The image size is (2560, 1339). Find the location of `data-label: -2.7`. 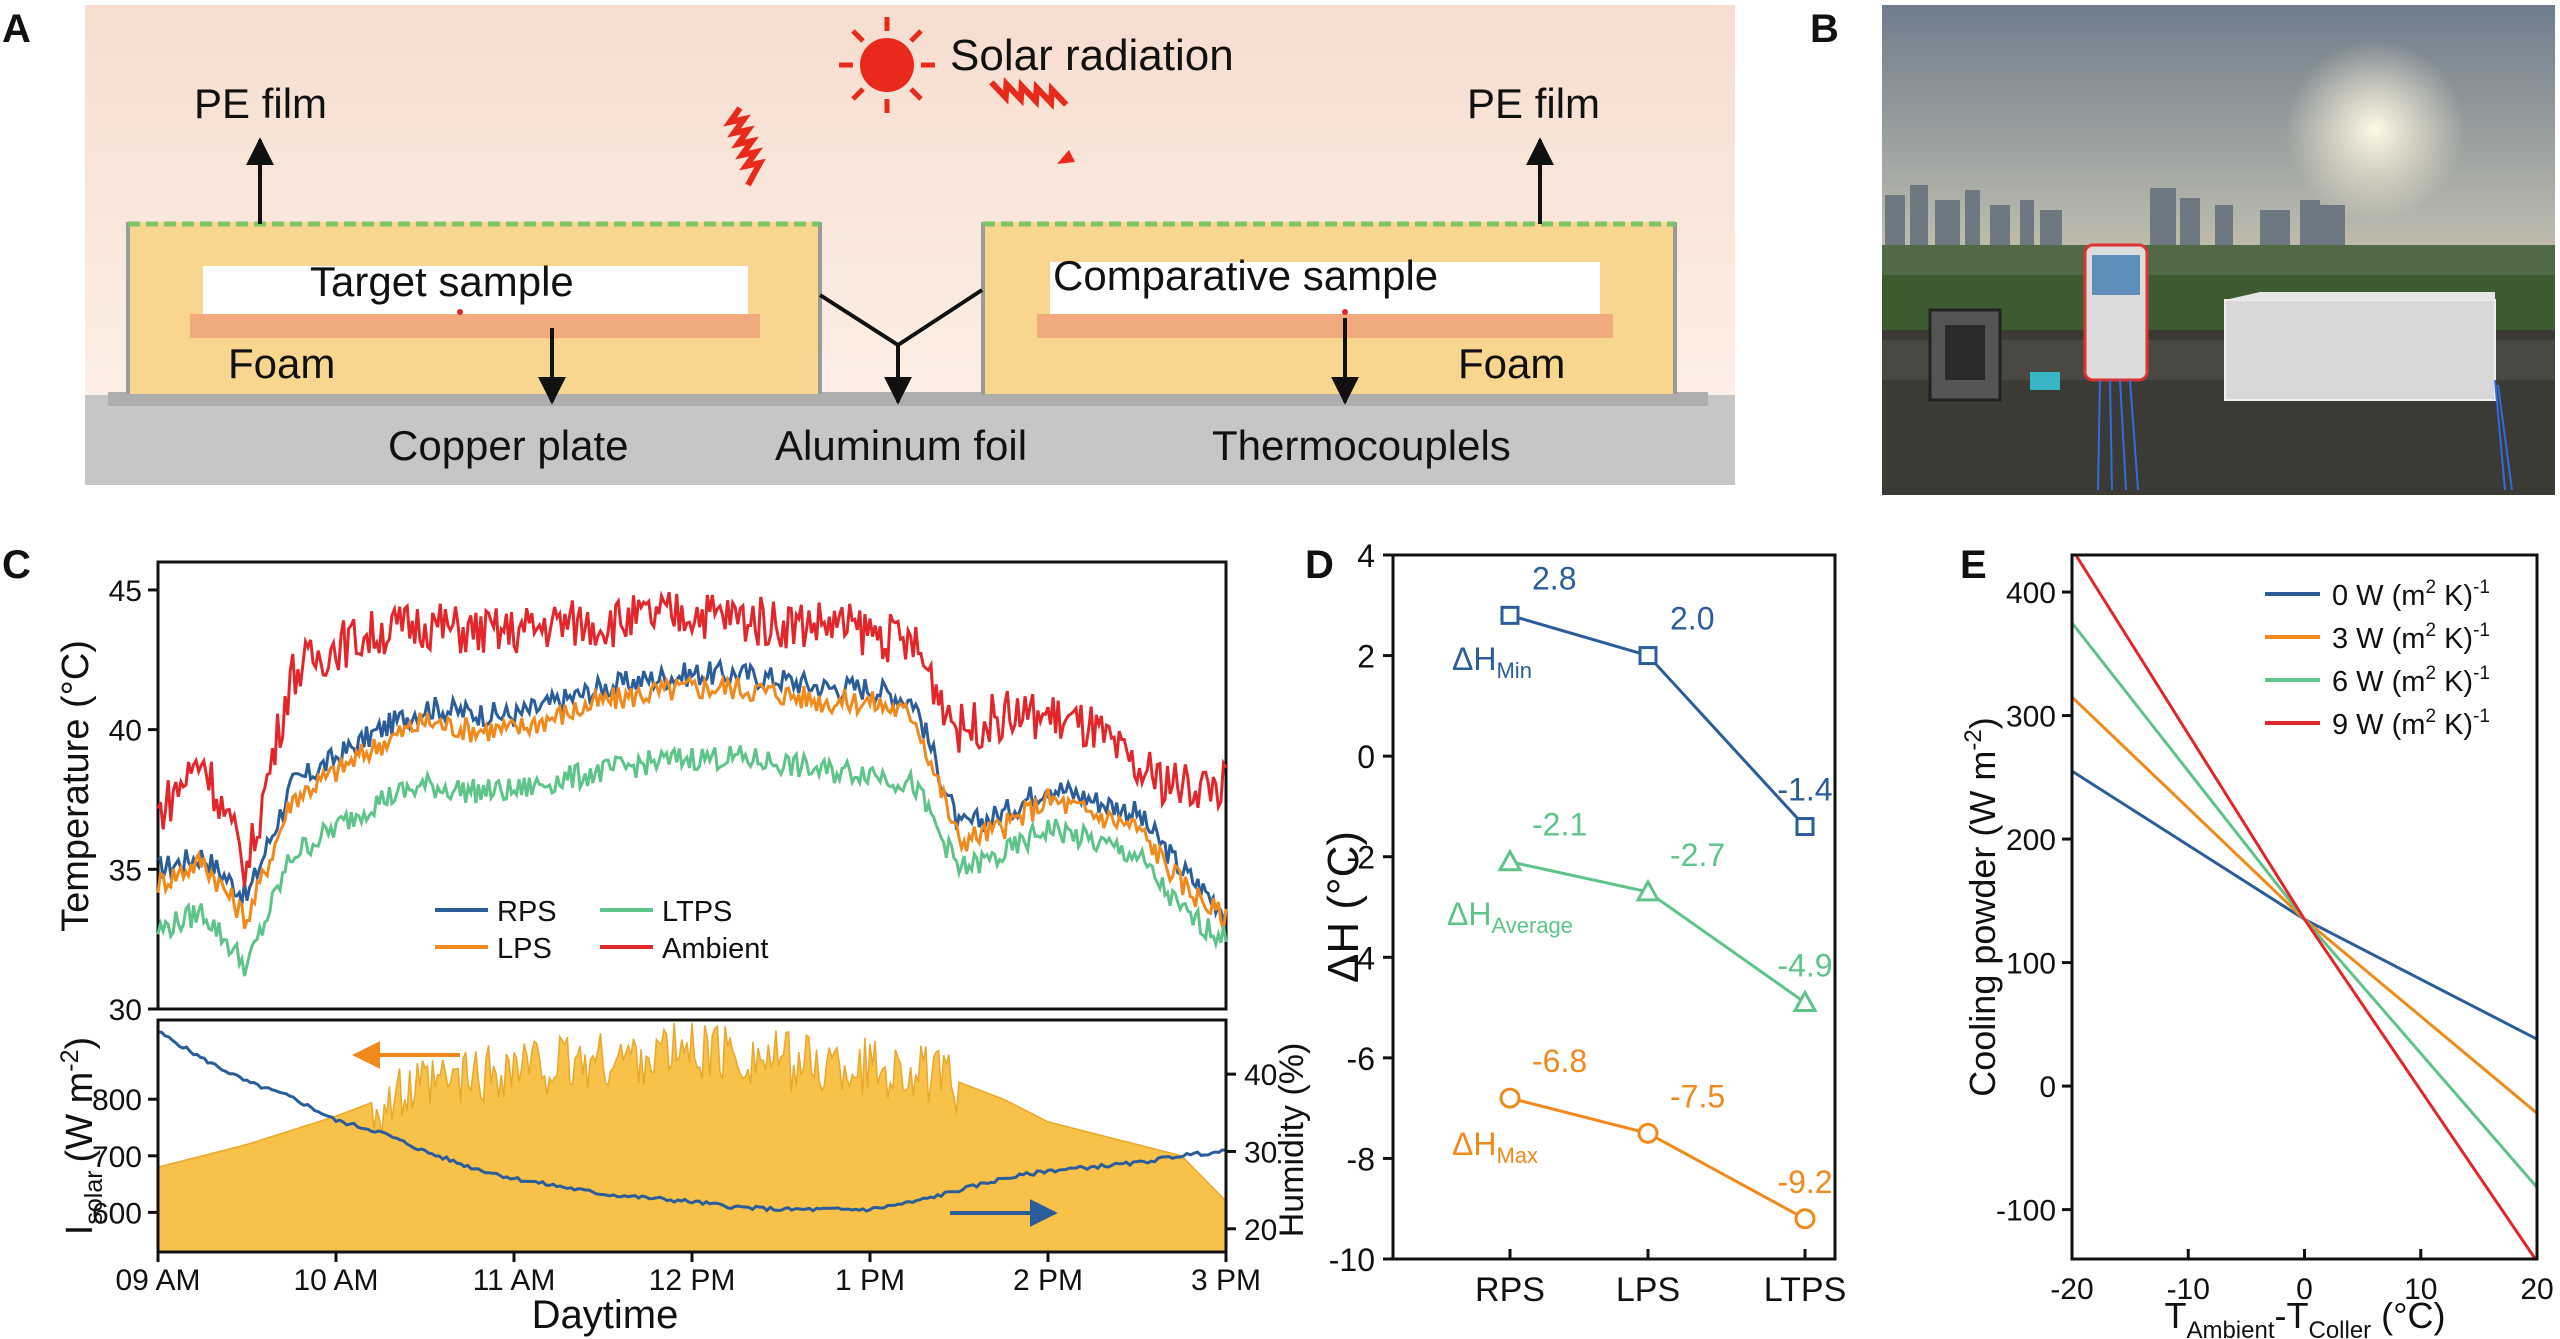

data-label: -2.7 is located at coordinates (1697, 855).